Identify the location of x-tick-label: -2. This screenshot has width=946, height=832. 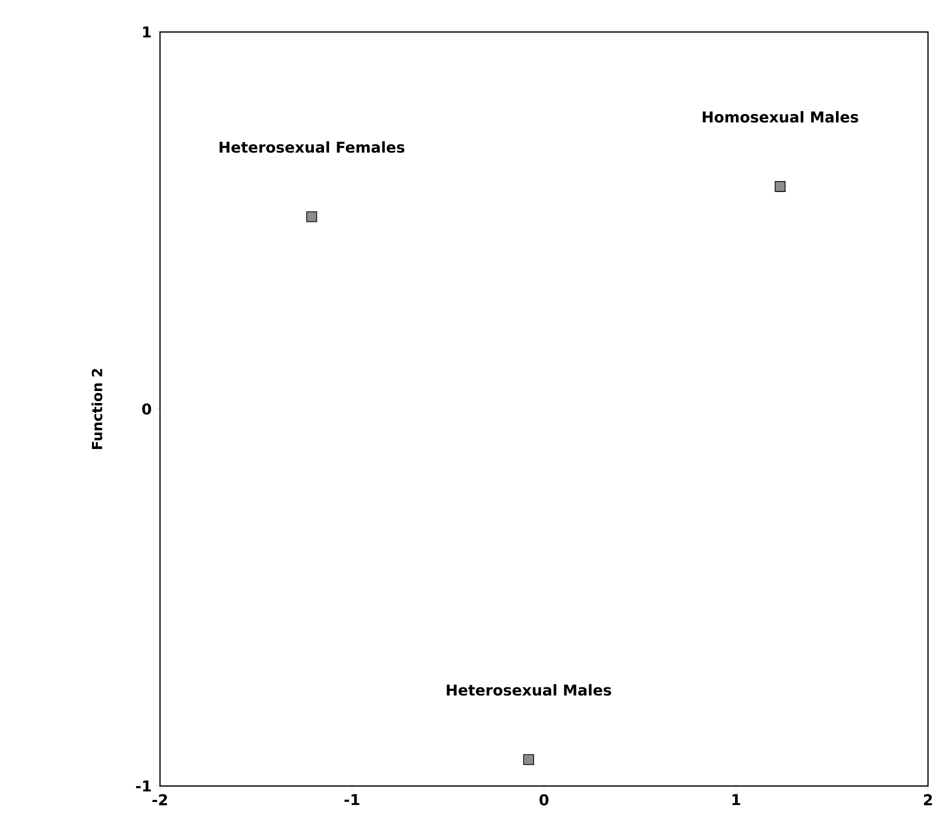
(160, 800).